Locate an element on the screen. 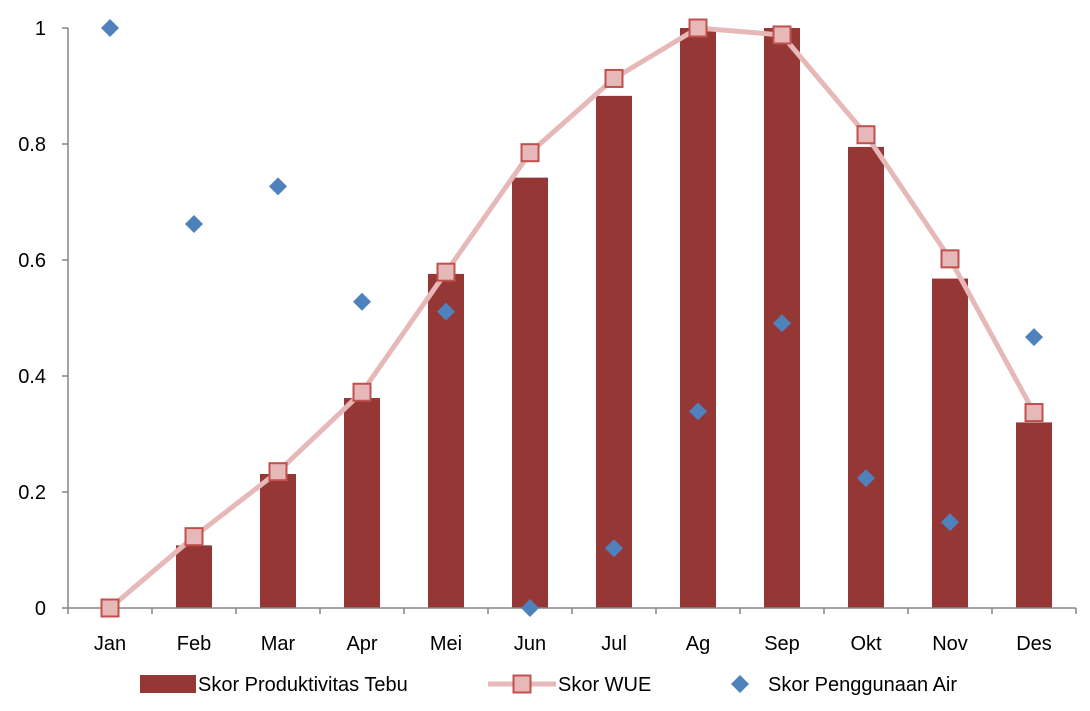  wue-marker-jan is located at coordinates (110, 608).